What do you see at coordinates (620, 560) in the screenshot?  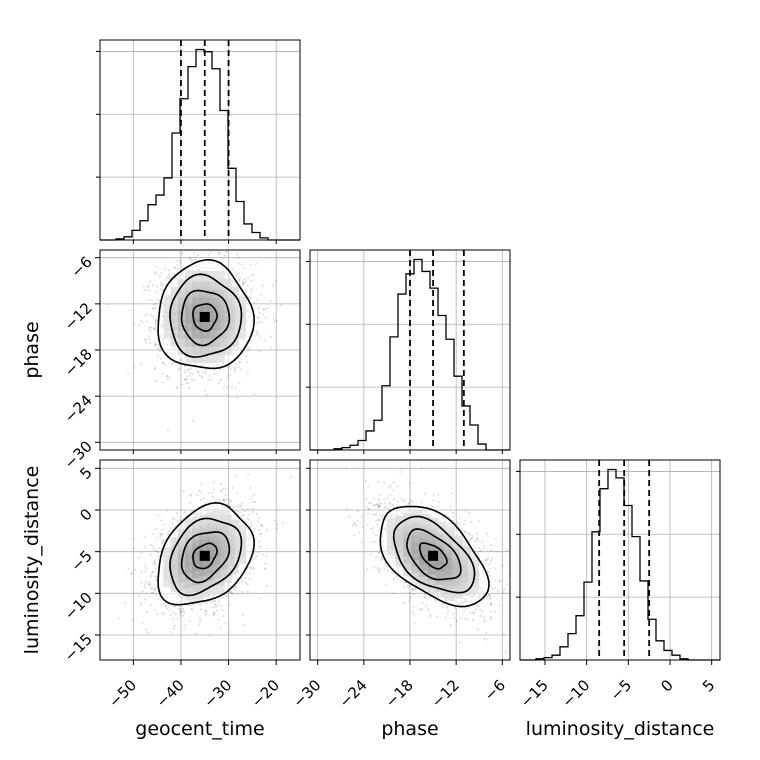 I see `histogram-frame-luminosity_distance` at bounding box center [620, 560].